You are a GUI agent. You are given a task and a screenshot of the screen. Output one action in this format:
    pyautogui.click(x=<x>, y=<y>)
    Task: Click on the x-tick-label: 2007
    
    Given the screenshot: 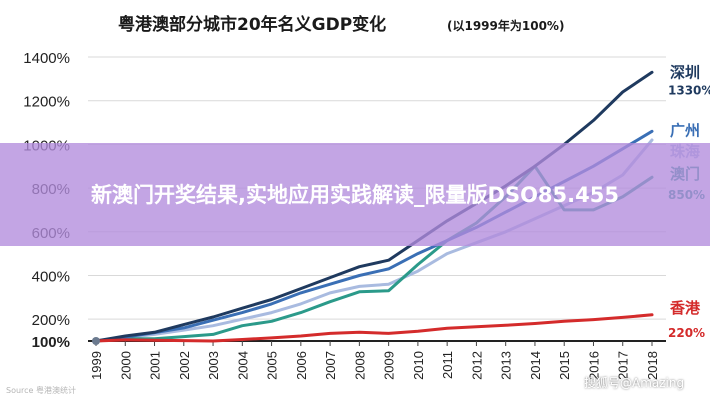 What is the action you would take?
    pyautogui.click(x=330, y=365)
    